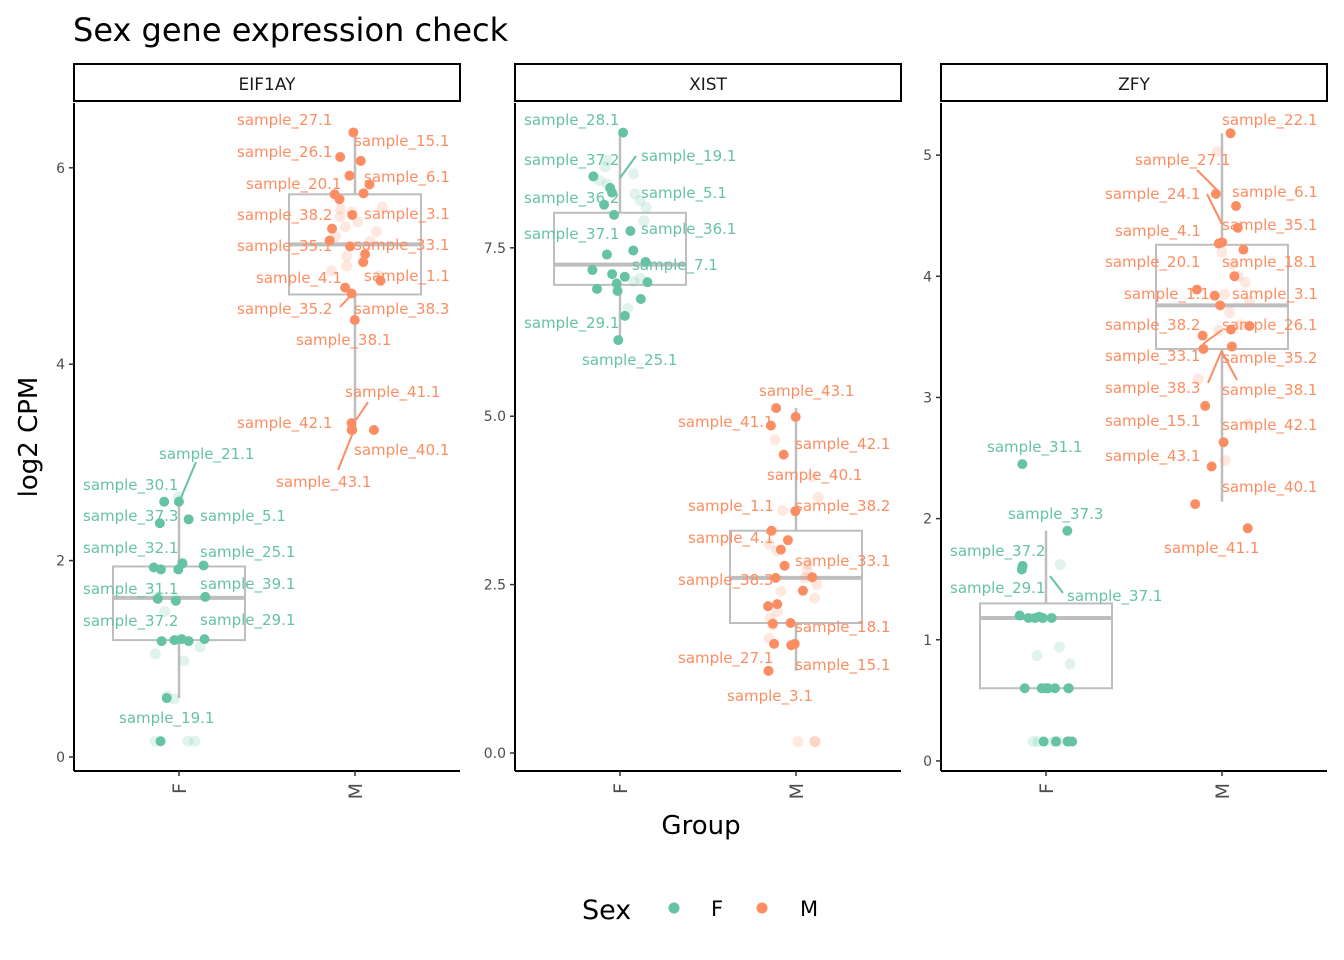 The image size is (1344, 960). I want to click on sample-label: sample_6.1, so click(1275, 192).